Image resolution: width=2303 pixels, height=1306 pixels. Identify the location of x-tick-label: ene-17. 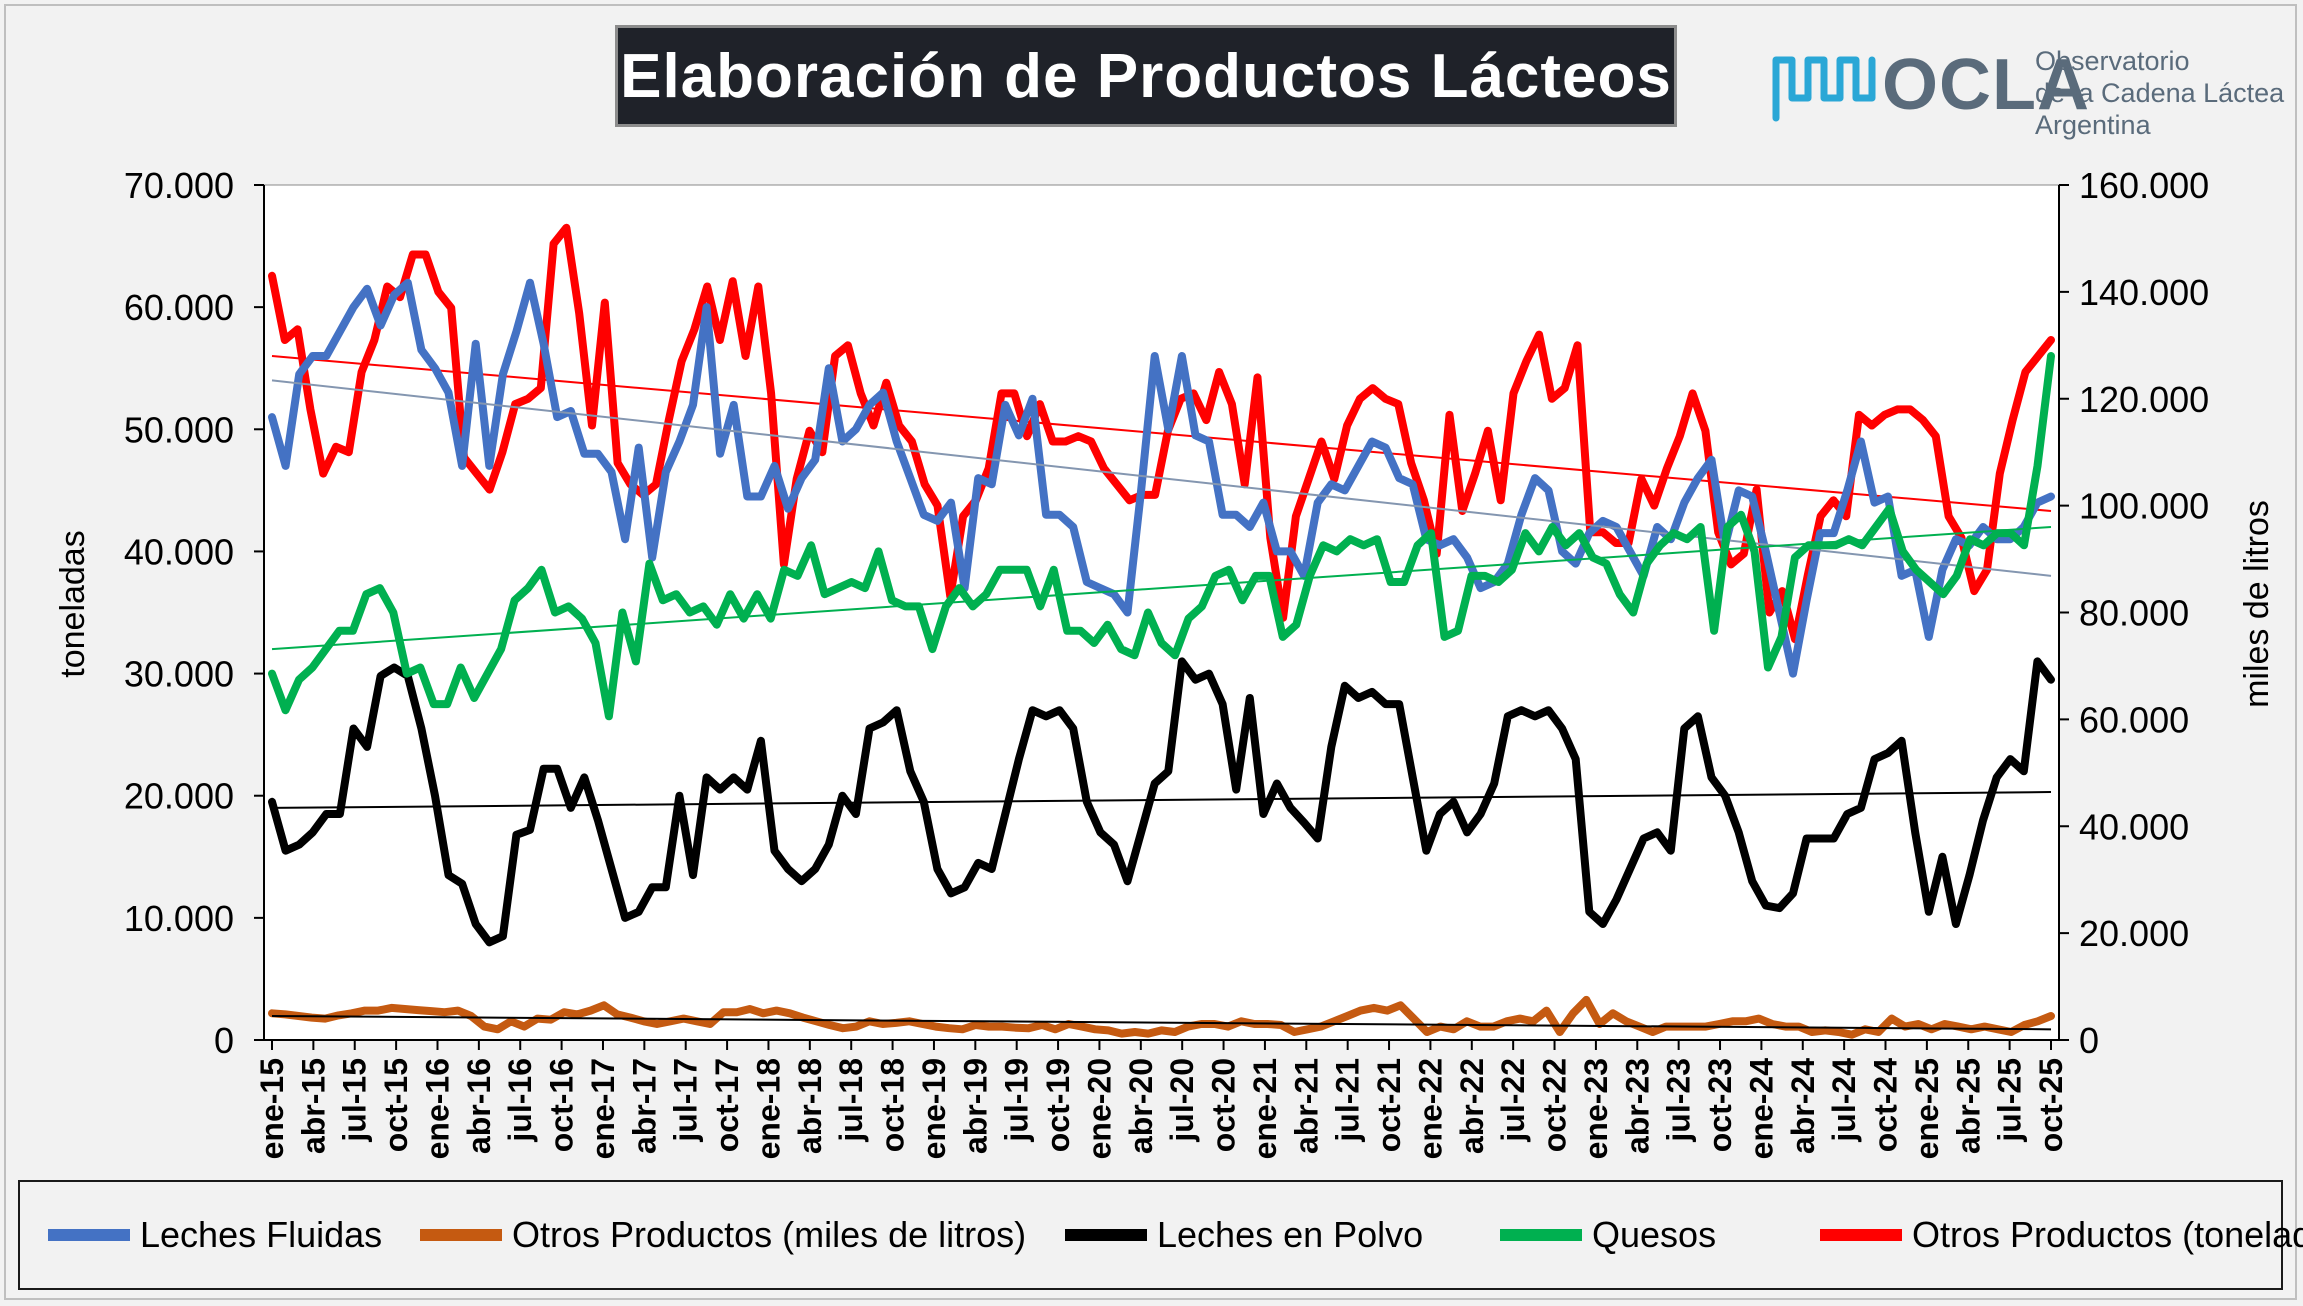
(603, 1108).